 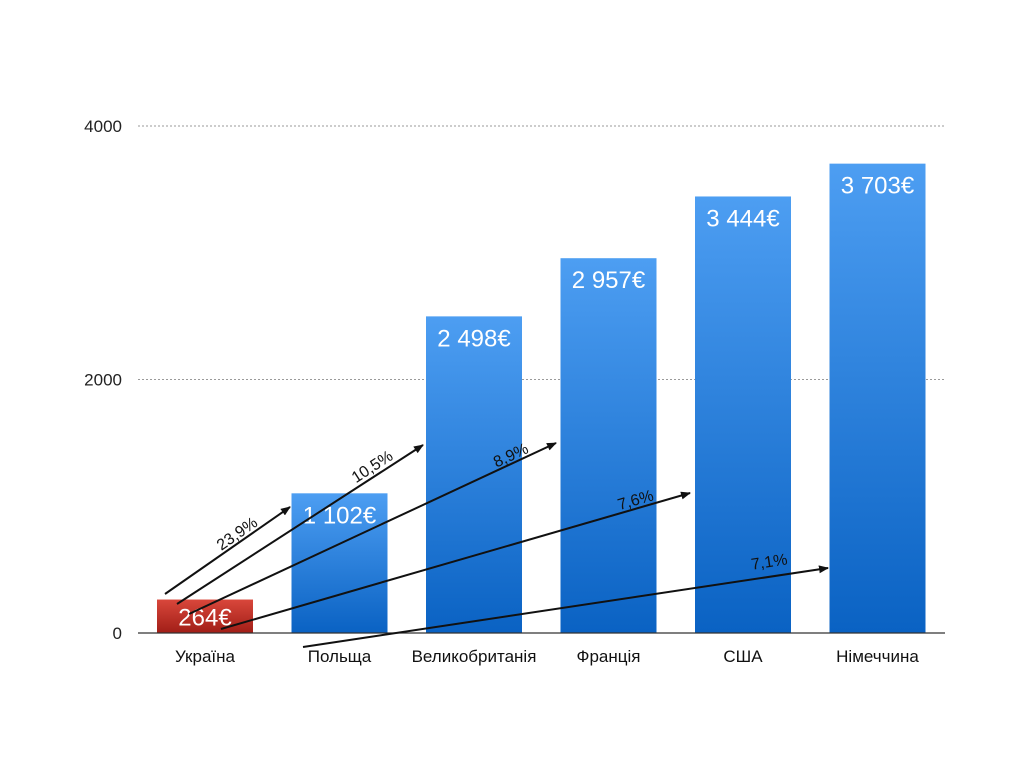 What do you see at coordinates (474, 656) in the screenshot?
I see `x-tick-label: Великобританія` at bounding box center [474, 656].